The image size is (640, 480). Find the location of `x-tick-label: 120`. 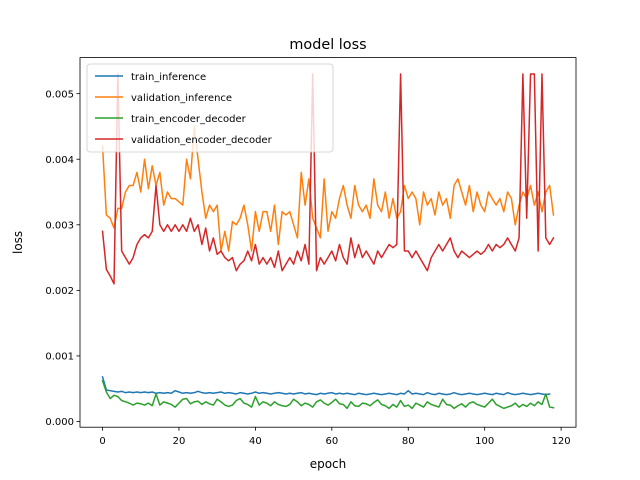

x-tick-label: 120 is located at coordinates (561, 441).